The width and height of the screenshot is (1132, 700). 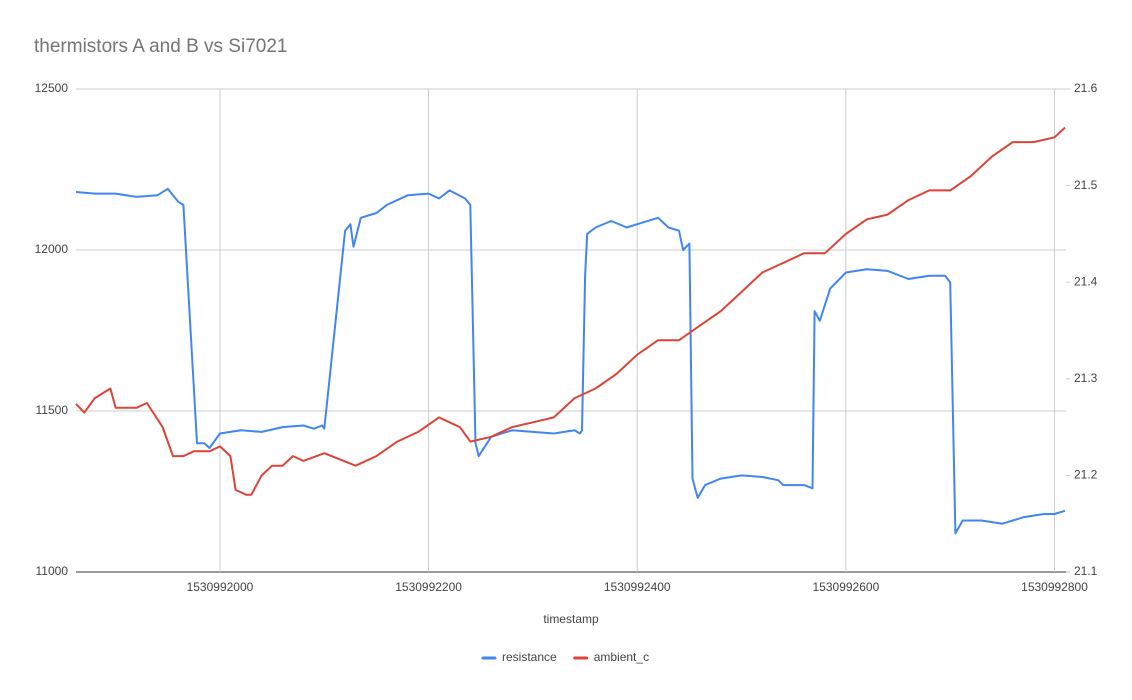 What do you see at coordinates (529, 657) in the screenshot?
I see `legend-label: resistance` at bounding box center [529, 657].